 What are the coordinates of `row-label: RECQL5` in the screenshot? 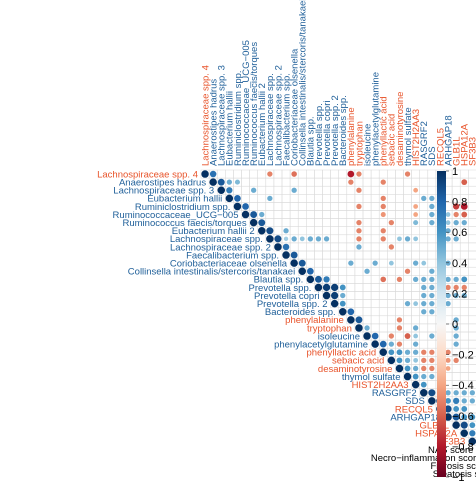 It's located at (414, 409).